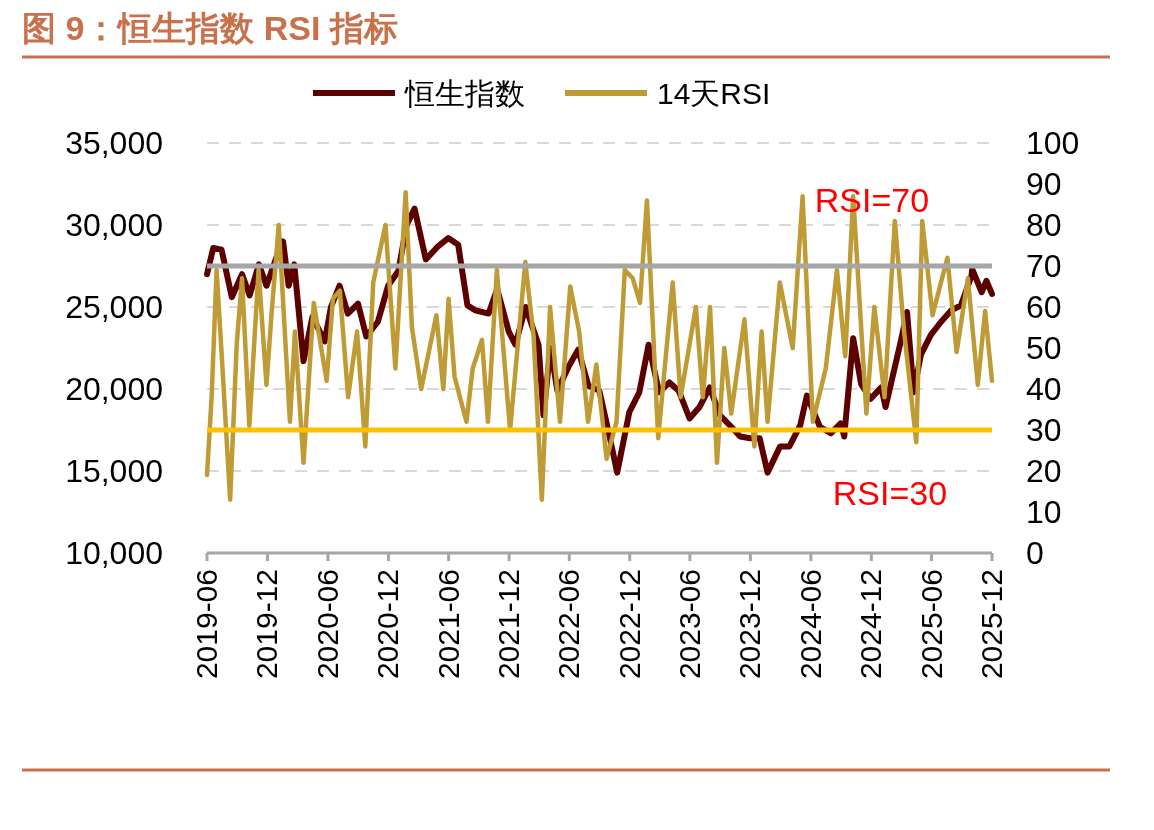 The height and width of the screenshot is (830, 1154). Describe the element at coordinates (569, 624) in the screenshot. I see `x-tick-label: 2022-06` at that location.